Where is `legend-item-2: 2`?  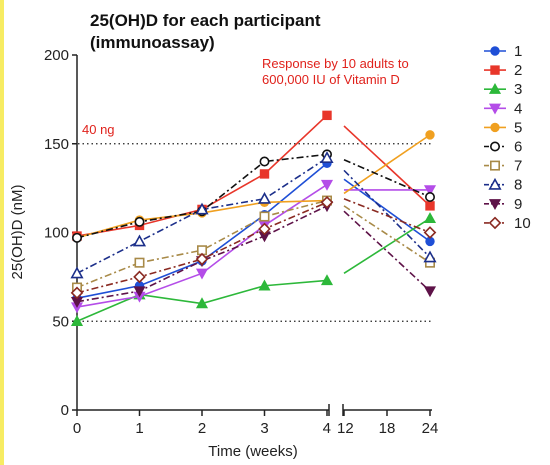
legend-item-2: 2 is located at coordinates (503, 70).